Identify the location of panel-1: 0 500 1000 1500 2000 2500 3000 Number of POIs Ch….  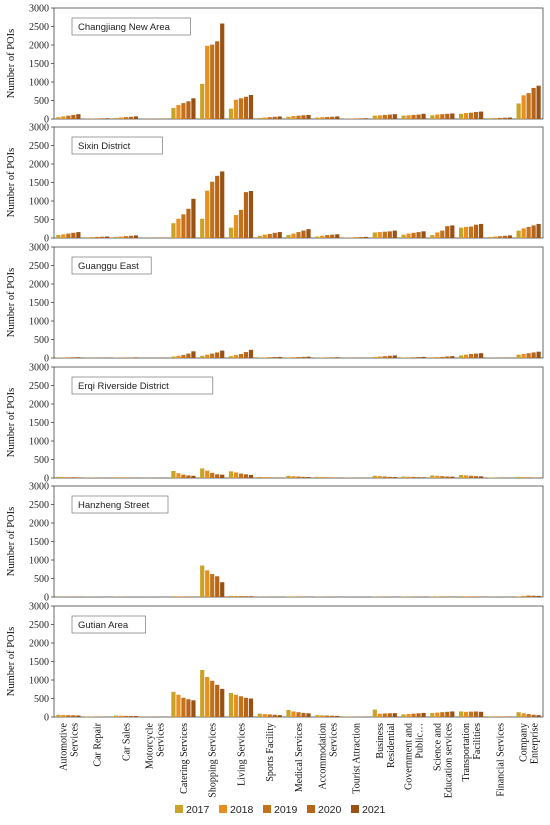
(275, 65).